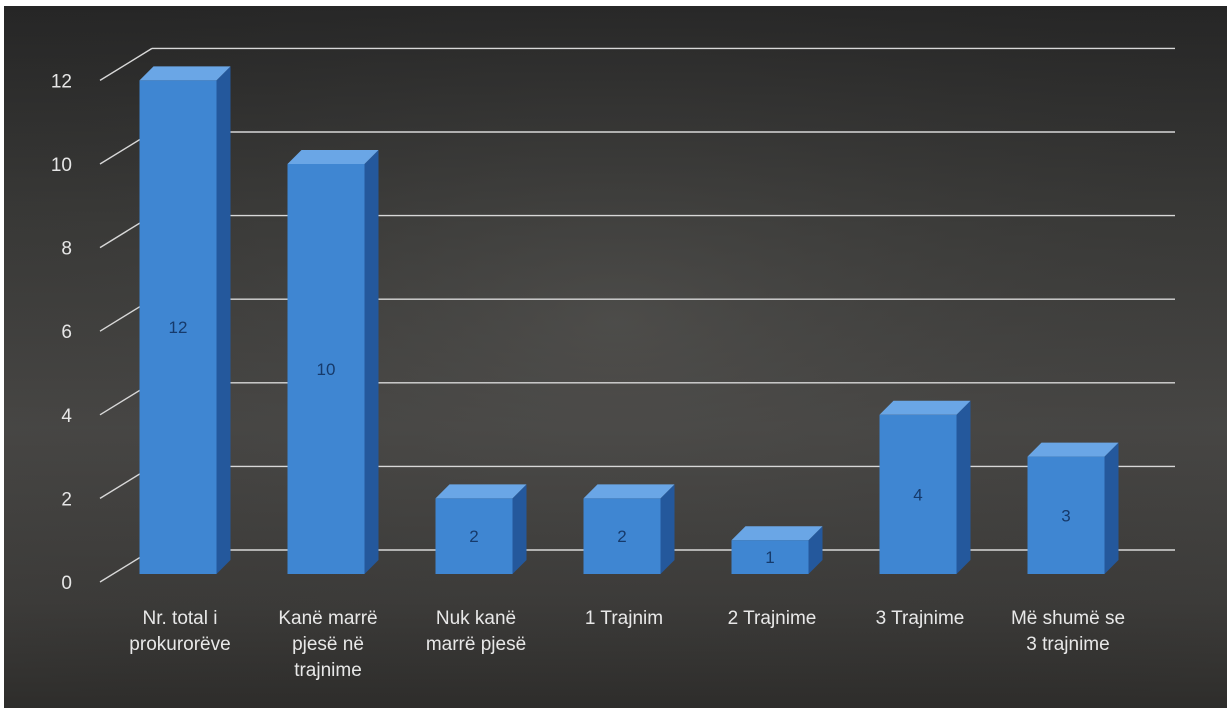 The image size is (1231, 711). What do you see at coordinates (1067, 644) in the screenshot?
I see `x-tick-label-line: 3 trajnime` at bounding box center [1067, 644].